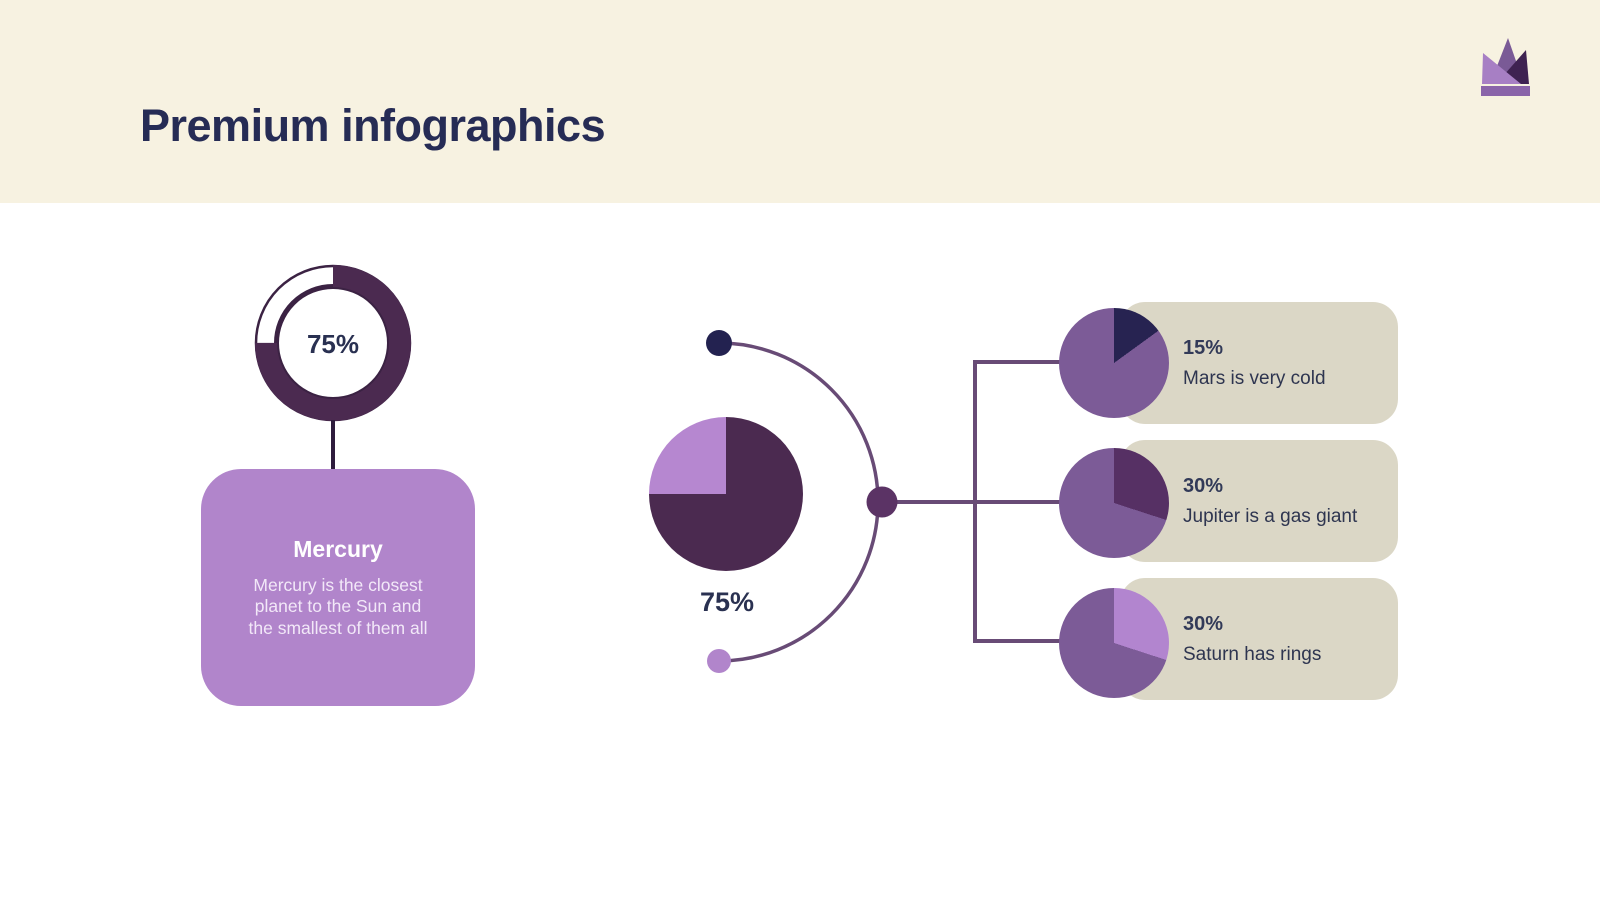  Describe the element at coordinates (719, 343) in the screenshot. I see `arc-top-dot` at that location.